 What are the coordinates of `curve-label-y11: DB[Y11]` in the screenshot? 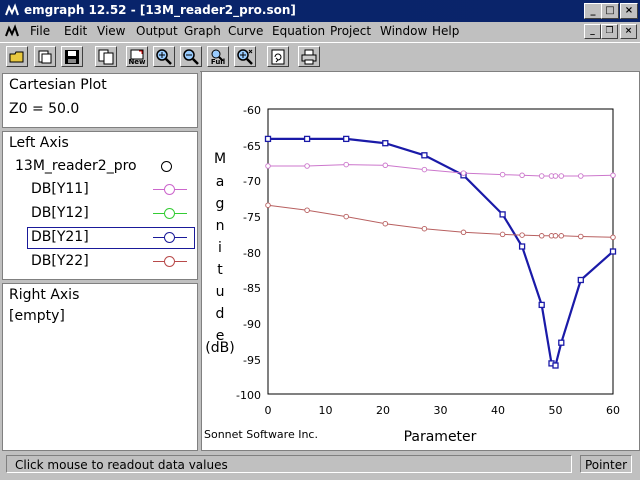 It's located at (60, 189).